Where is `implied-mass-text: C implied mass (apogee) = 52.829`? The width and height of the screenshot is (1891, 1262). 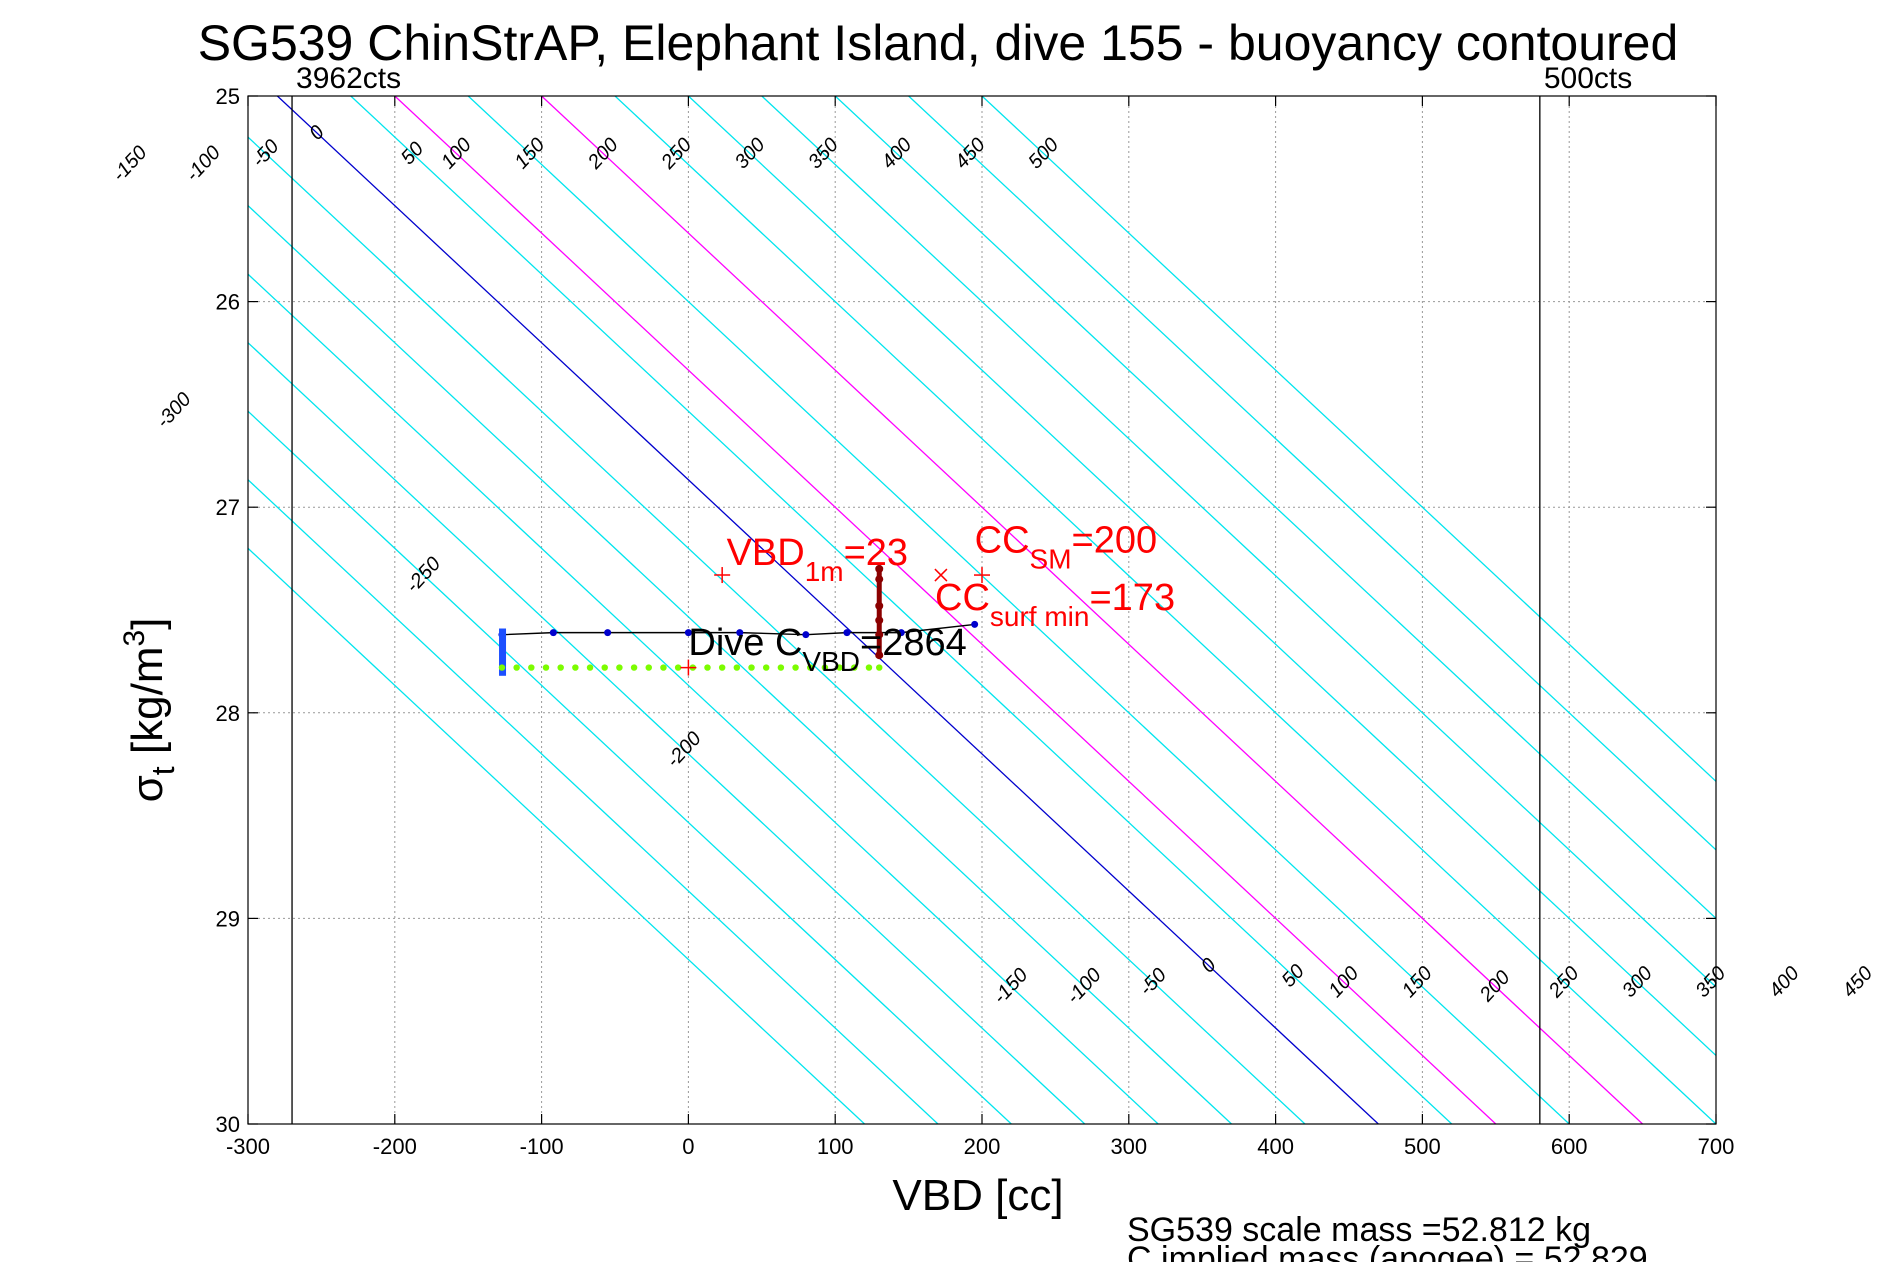 implied-mass-text: C implied mass (apogee) = 52.829 is located at coordinates (1387, 1251).